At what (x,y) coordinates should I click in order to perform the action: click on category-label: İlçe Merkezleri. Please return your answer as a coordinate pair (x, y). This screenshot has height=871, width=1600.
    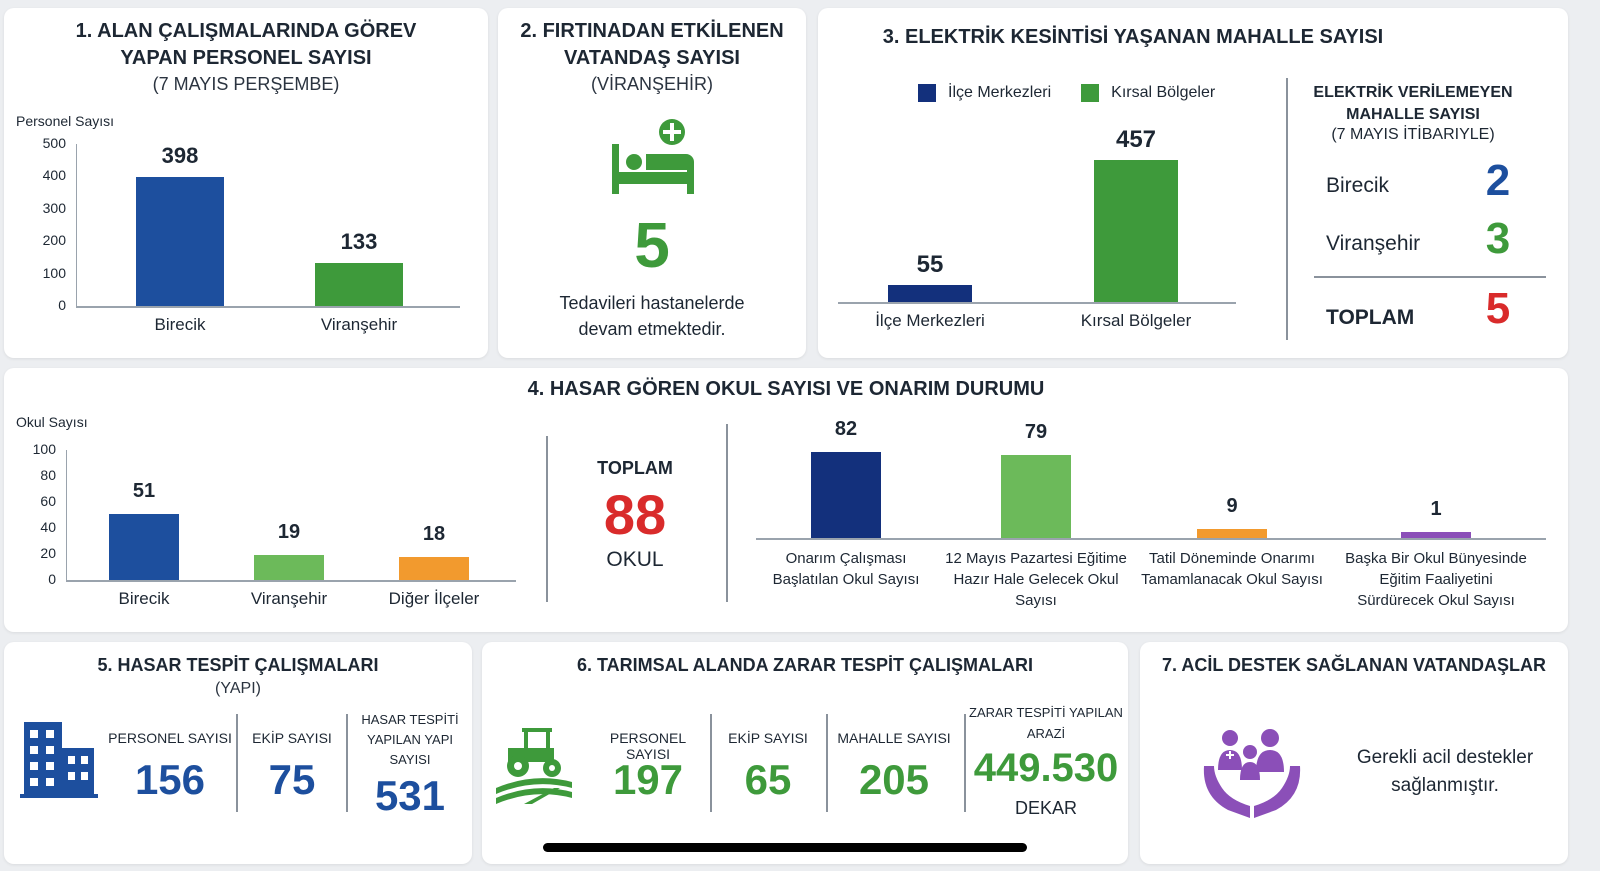
    Looking at the image, I should click on (930, 320).